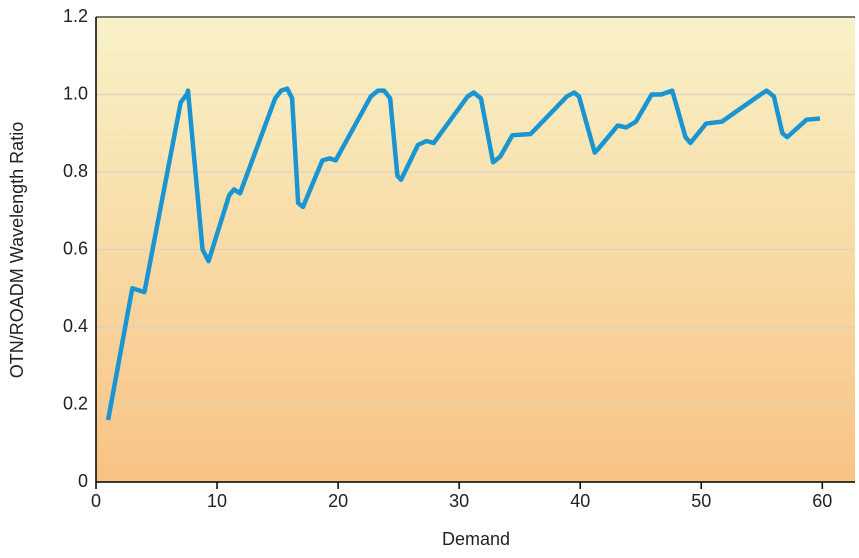 This screenshot has width=859, height=558. Describe the element at coordinates (75, 403) in the screenshot. I see `y-tick-label: 0.2` at that location.